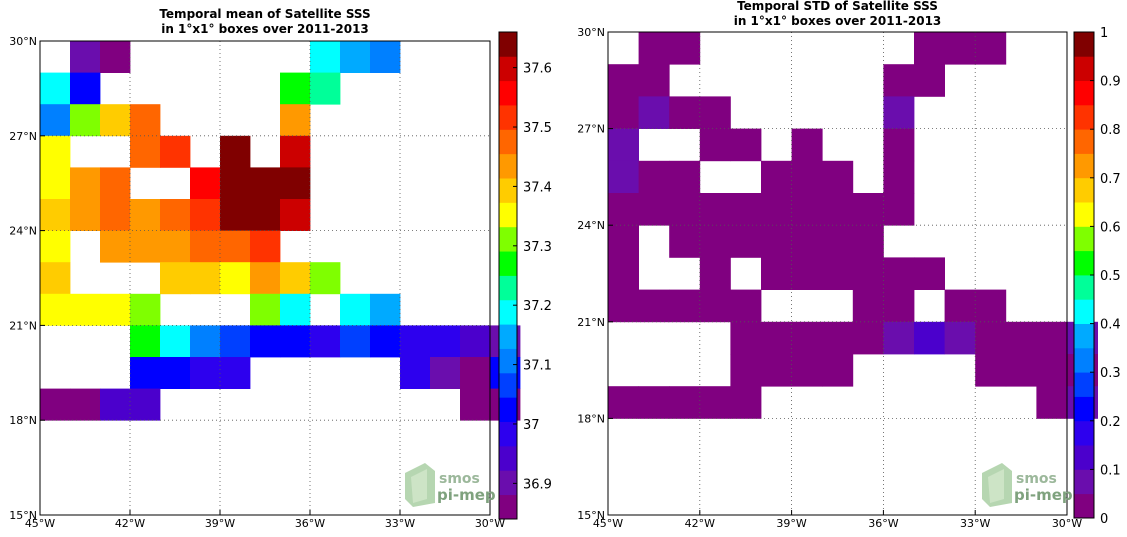 The image size is (1127, 537). Describe the element at coordinates (459, 479) in the screenshot. I see `logo-line-1: smos` at that location.